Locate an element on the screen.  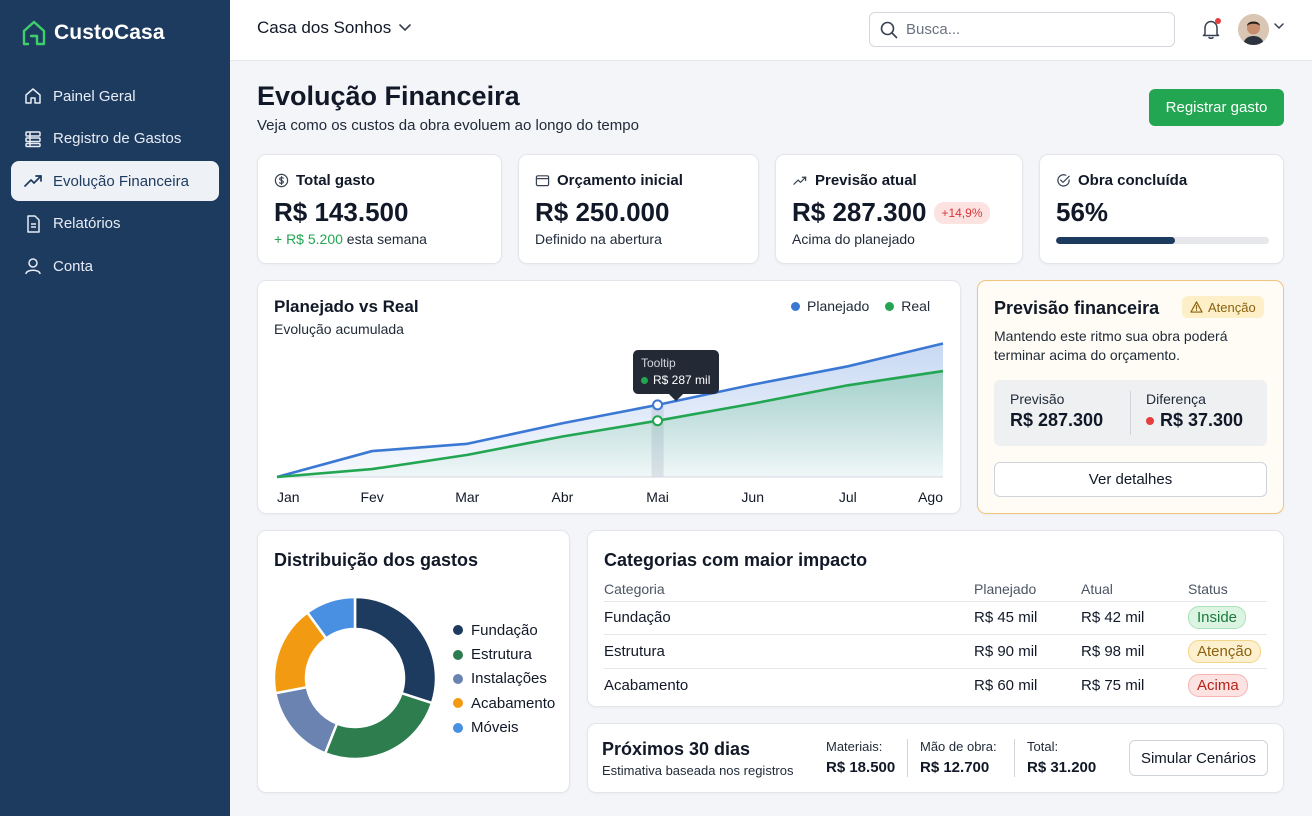
donut-slice-fundação is located at coordinates (395, 650).